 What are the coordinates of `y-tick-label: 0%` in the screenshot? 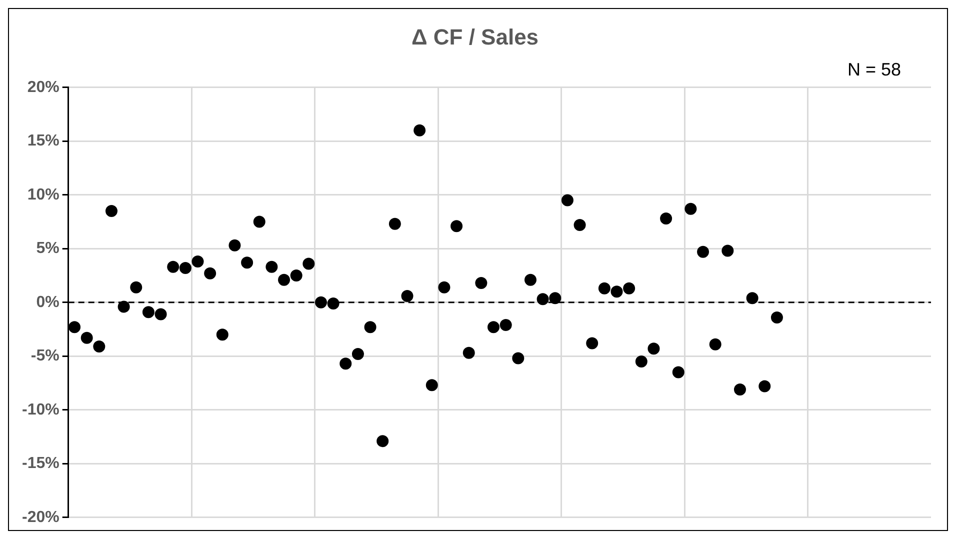 It's located at (48, 302).